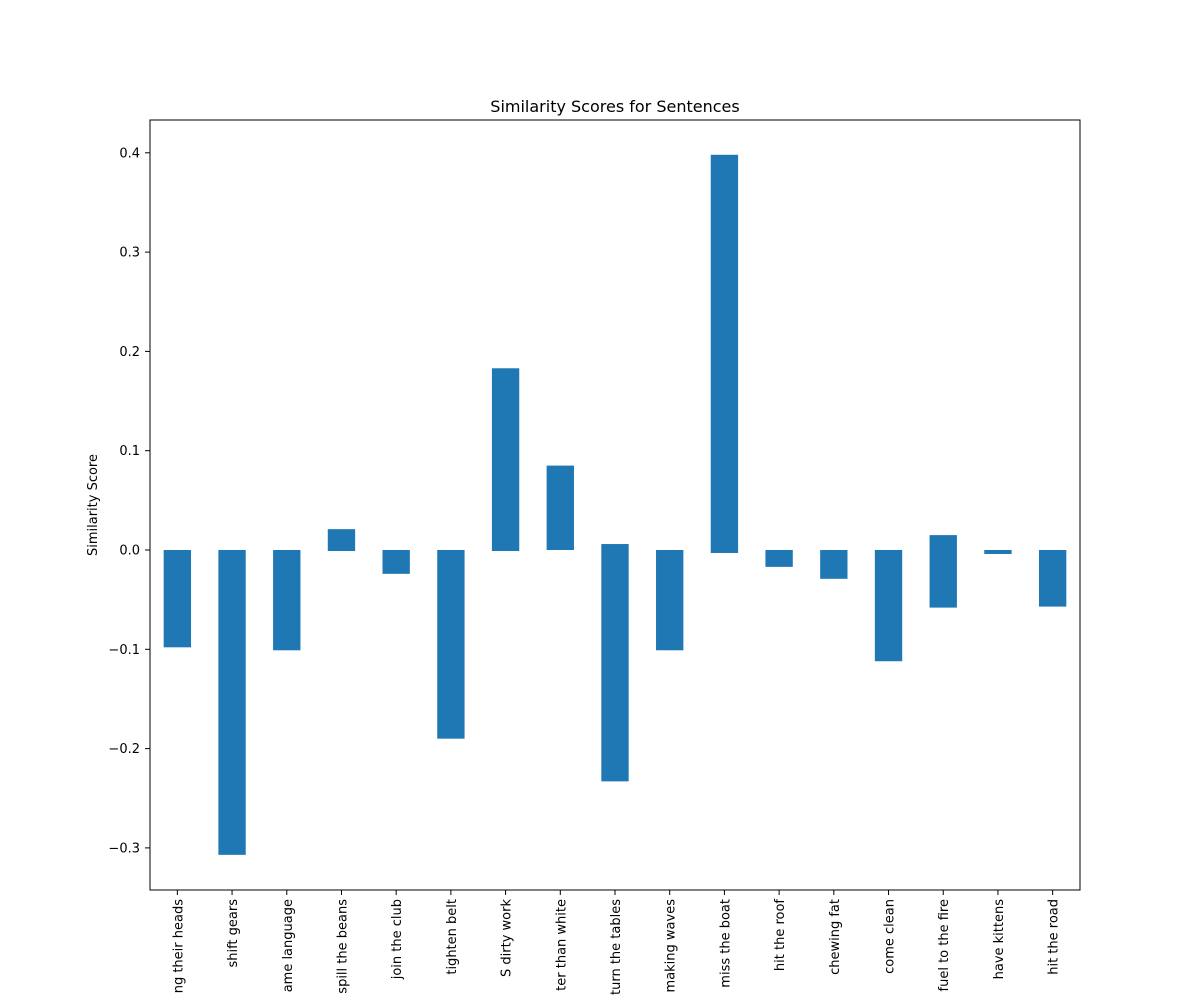 This screenshot has width=1200, height=1000. Describe the element at coordinates (397, 939) in the screenshot. I see `x-tick-label: join the club` at that location.